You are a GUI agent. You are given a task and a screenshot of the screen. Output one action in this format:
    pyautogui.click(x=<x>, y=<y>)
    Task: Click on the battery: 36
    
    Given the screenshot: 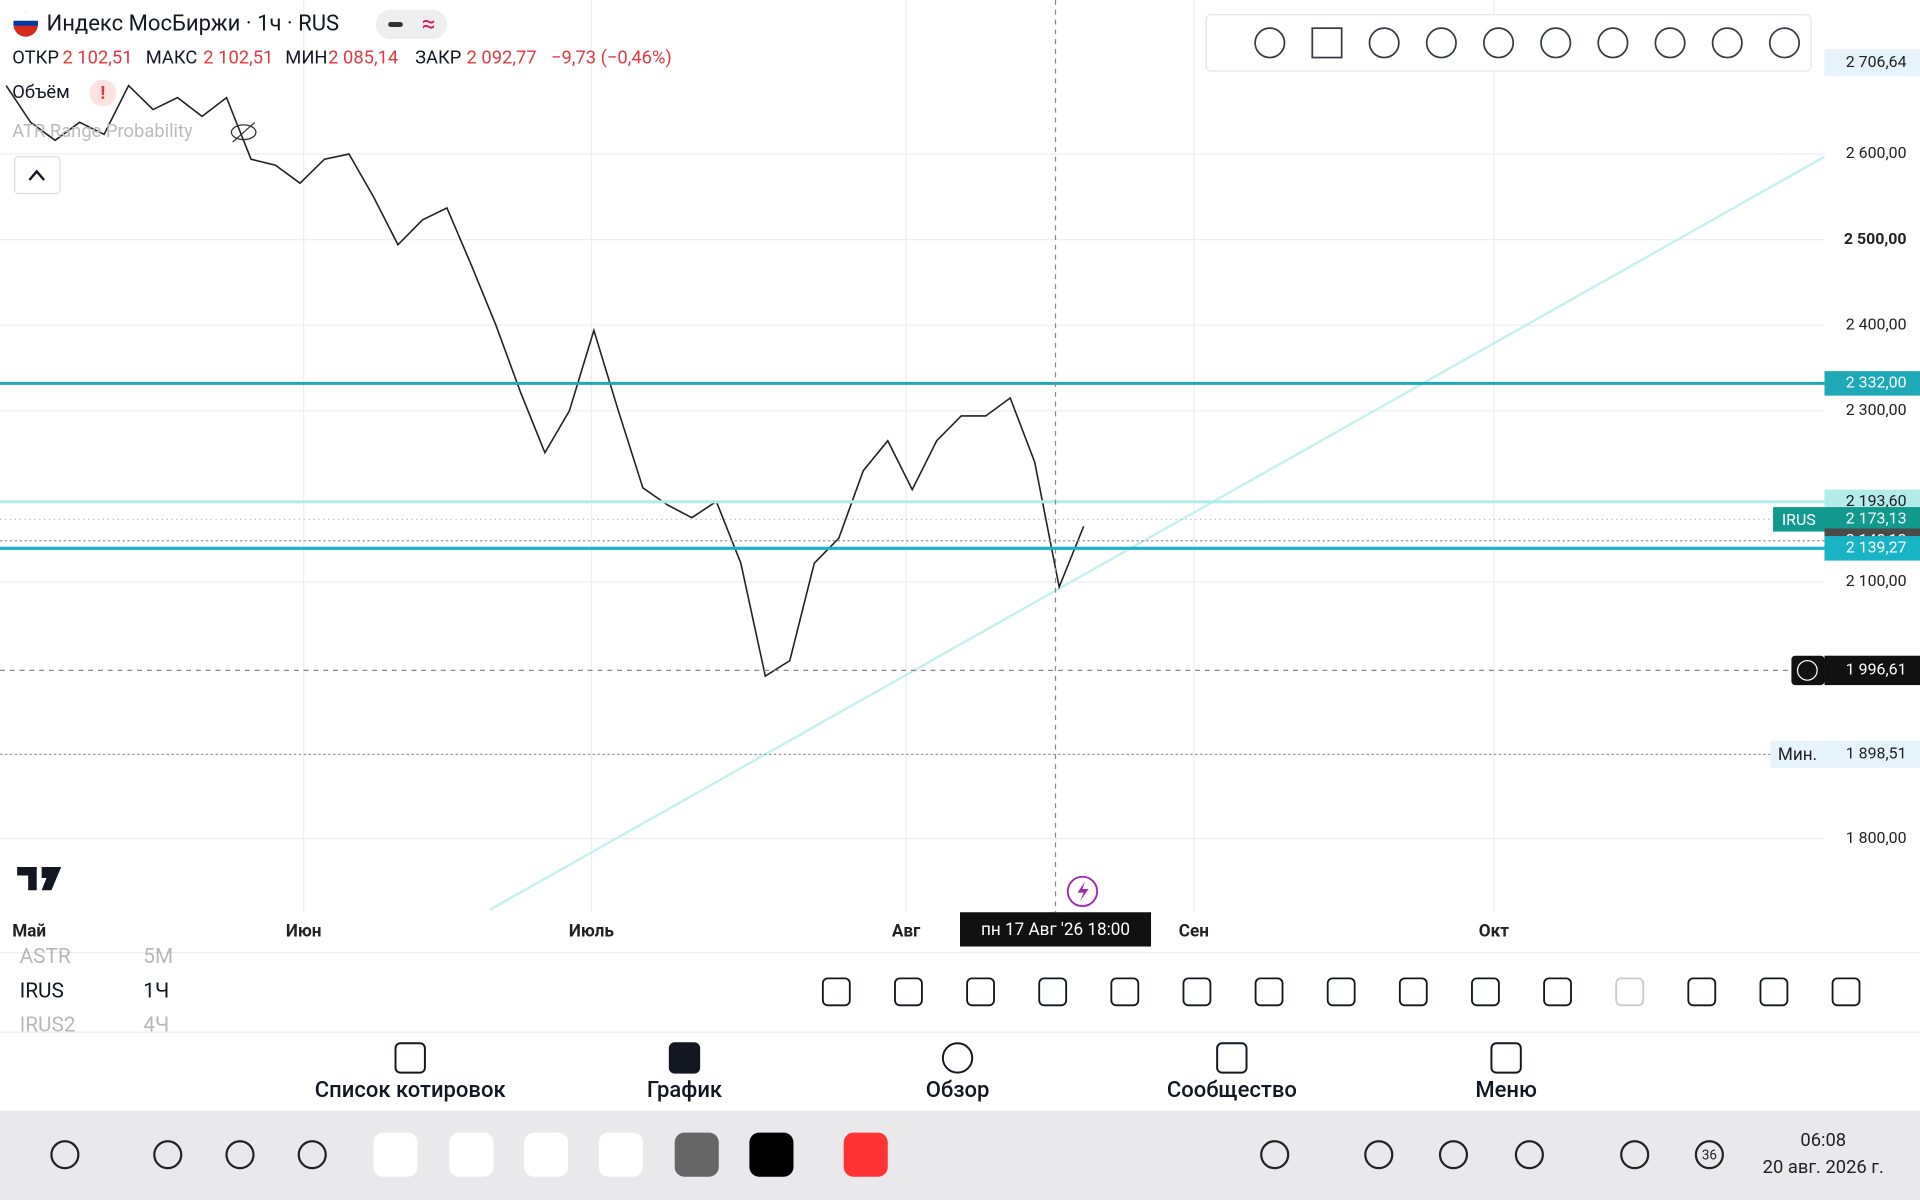 What is the action you would take?
    pyautogui.click(x=1709, y=1155)
    